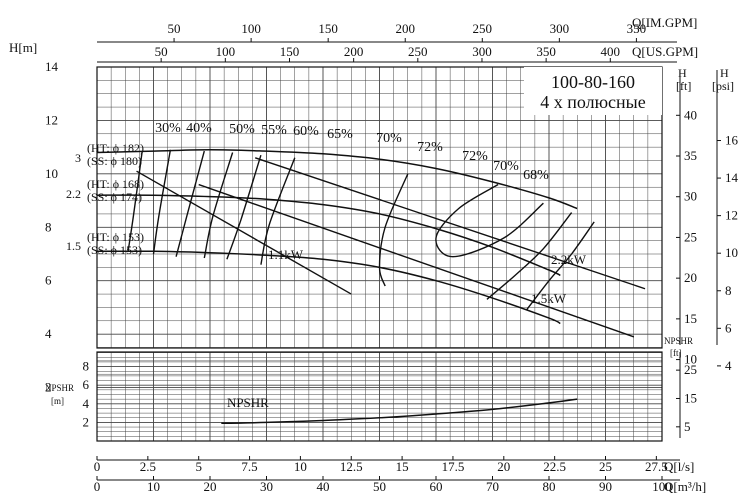 Image resolution: width=756 pixels, height=498 pixels. I want to click on y-tick-label-npshr-m: 6, so click(86, 384).